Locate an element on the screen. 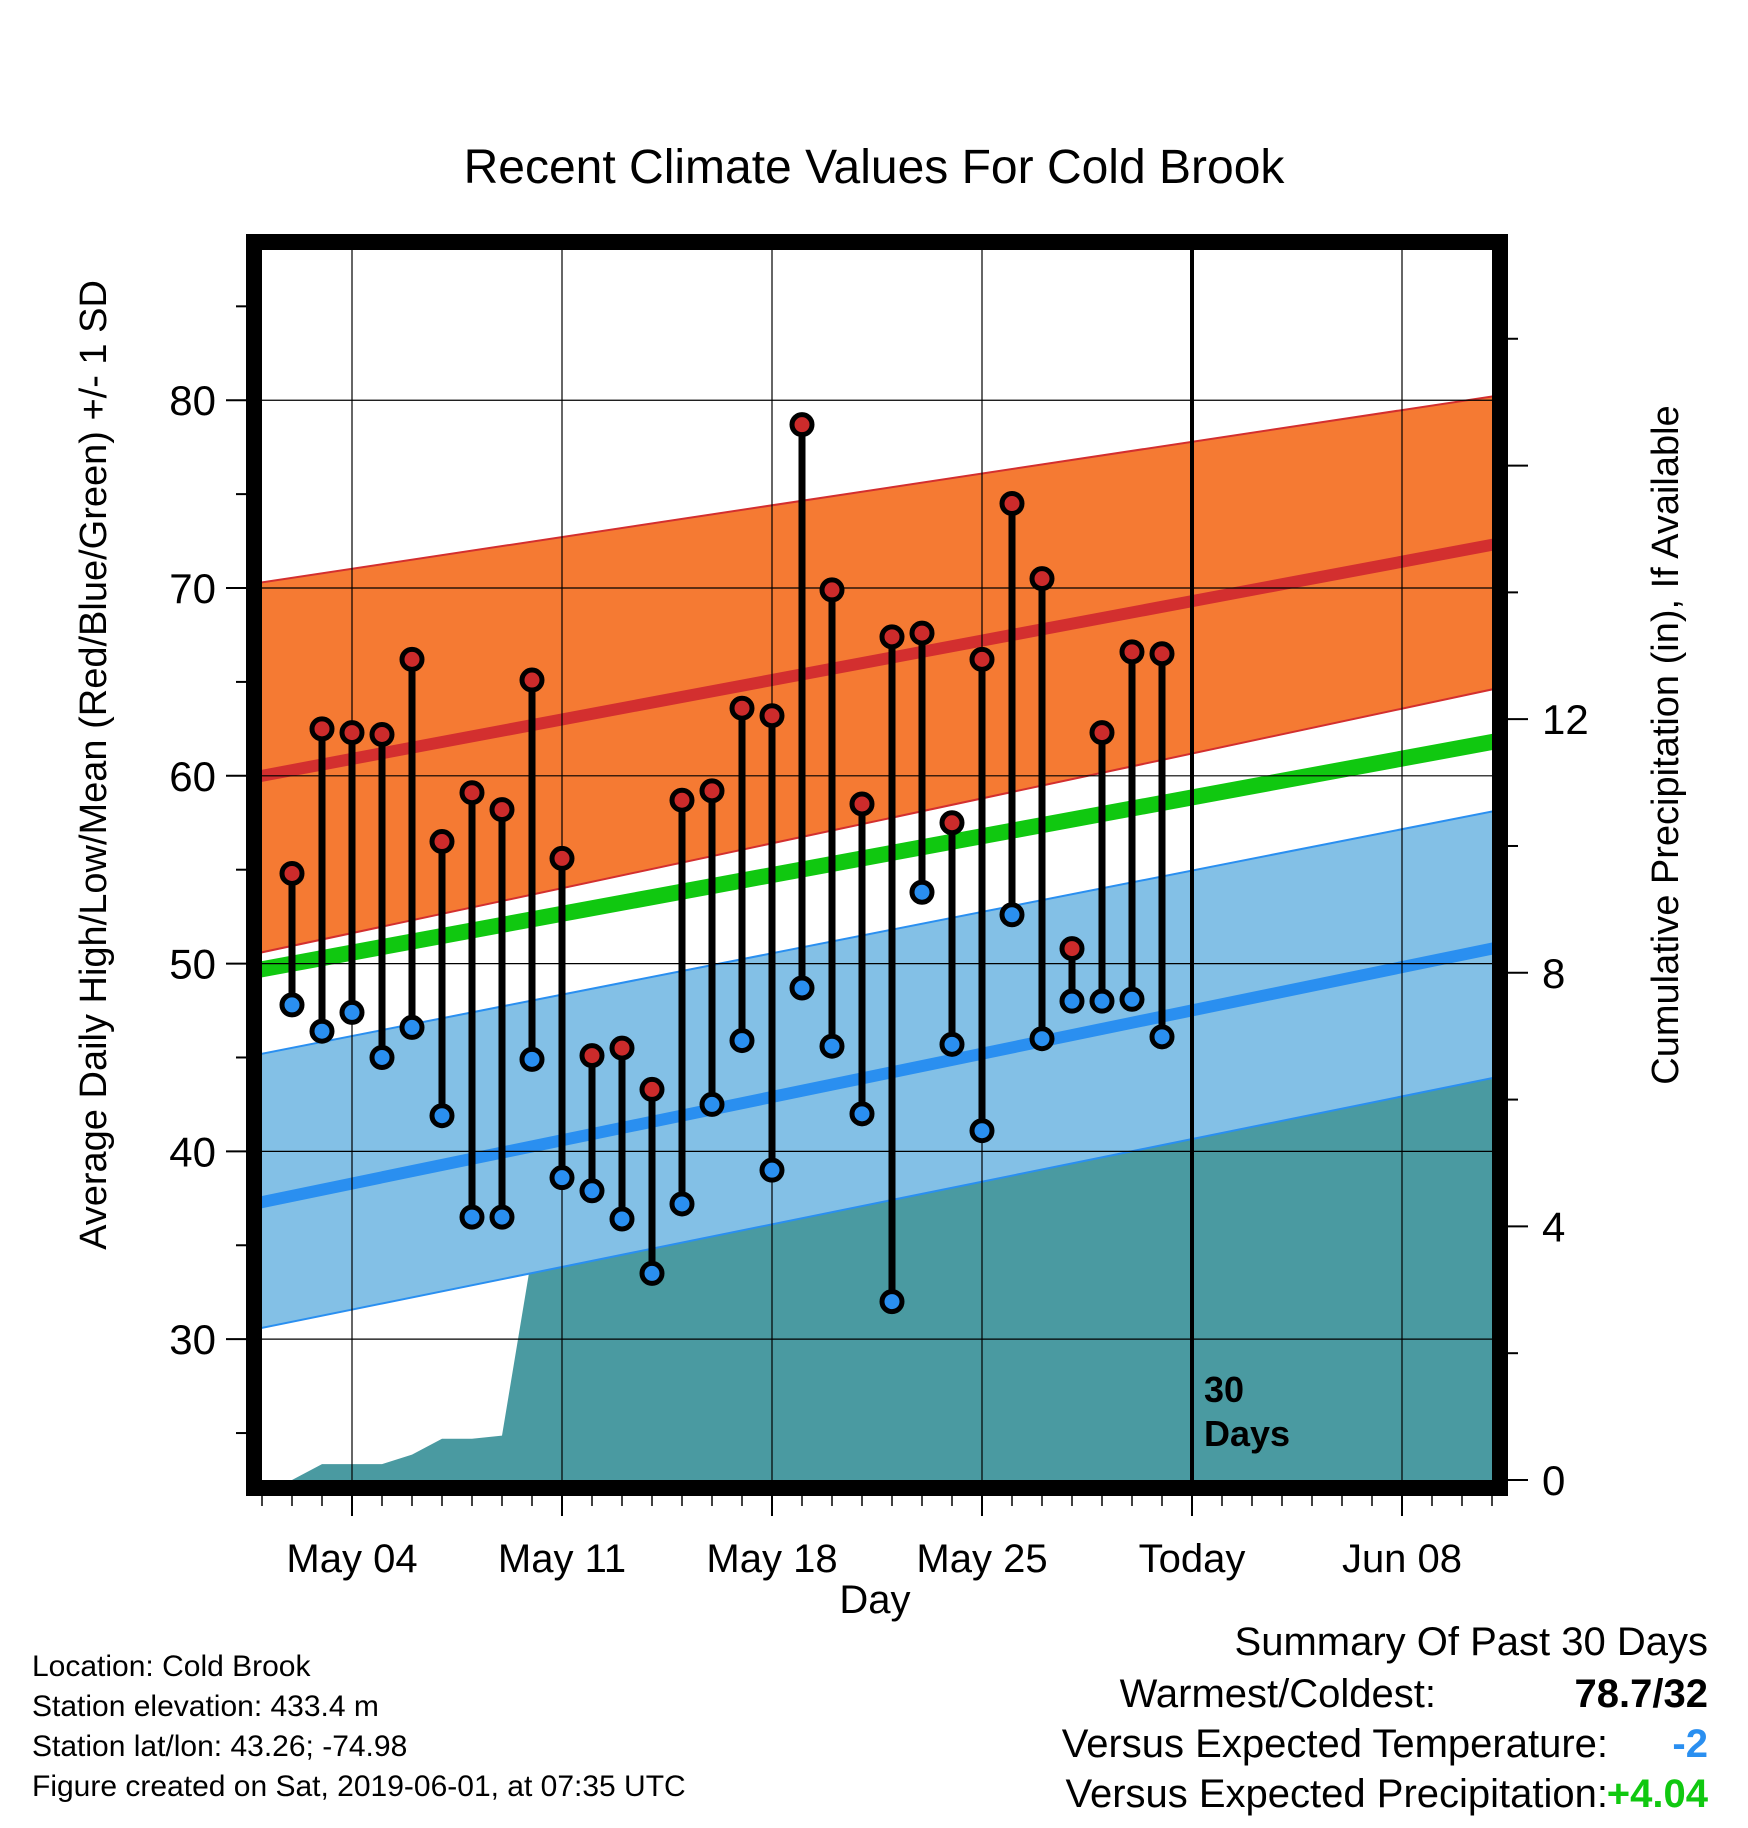  today-days-word: Days is located at coordinates (1247, 1433).